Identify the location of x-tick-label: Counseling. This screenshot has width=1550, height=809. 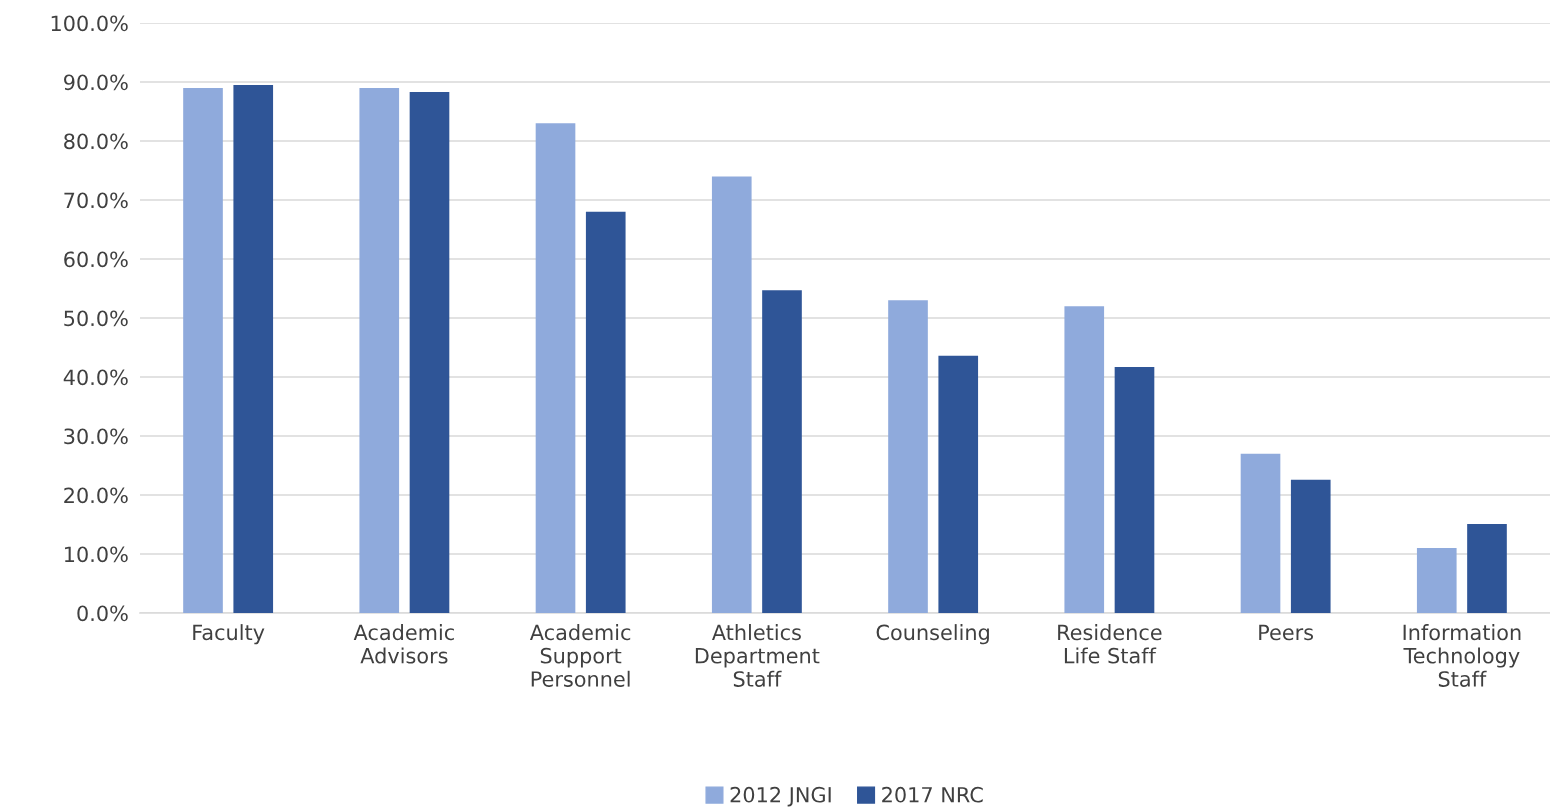
(932, 634).